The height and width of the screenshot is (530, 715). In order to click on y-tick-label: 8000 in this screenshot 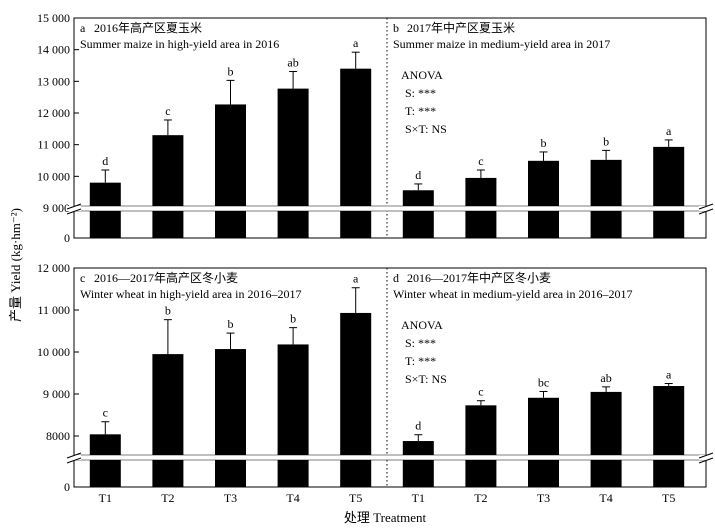, I will do `click(58, 436)`.